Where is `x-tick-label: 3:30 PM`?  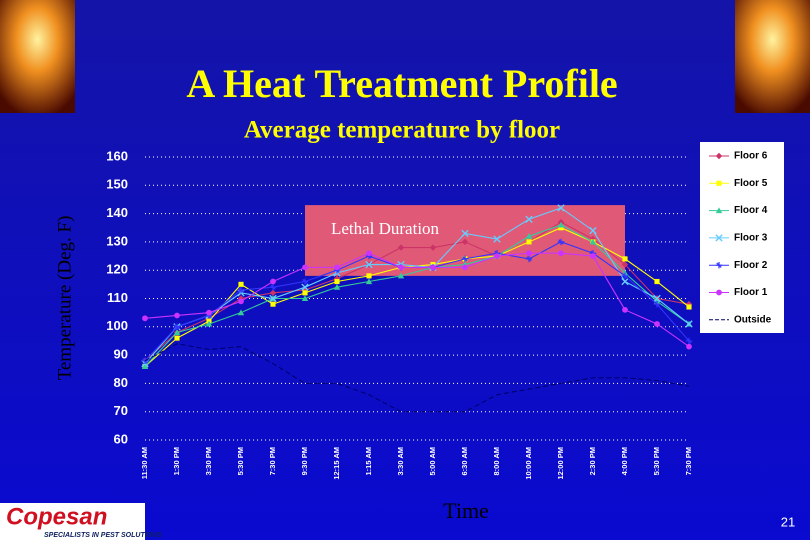
x-tick-label: 3:30 PM is located at coordinates (208, 461).